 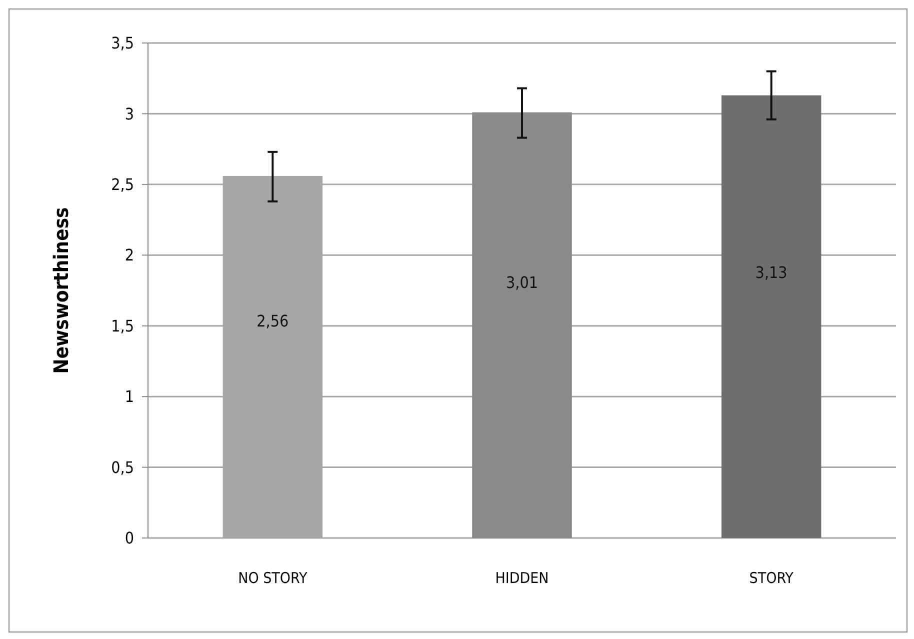 I want to click on y-tick-label: 0,5, so click(x=122, y=467).